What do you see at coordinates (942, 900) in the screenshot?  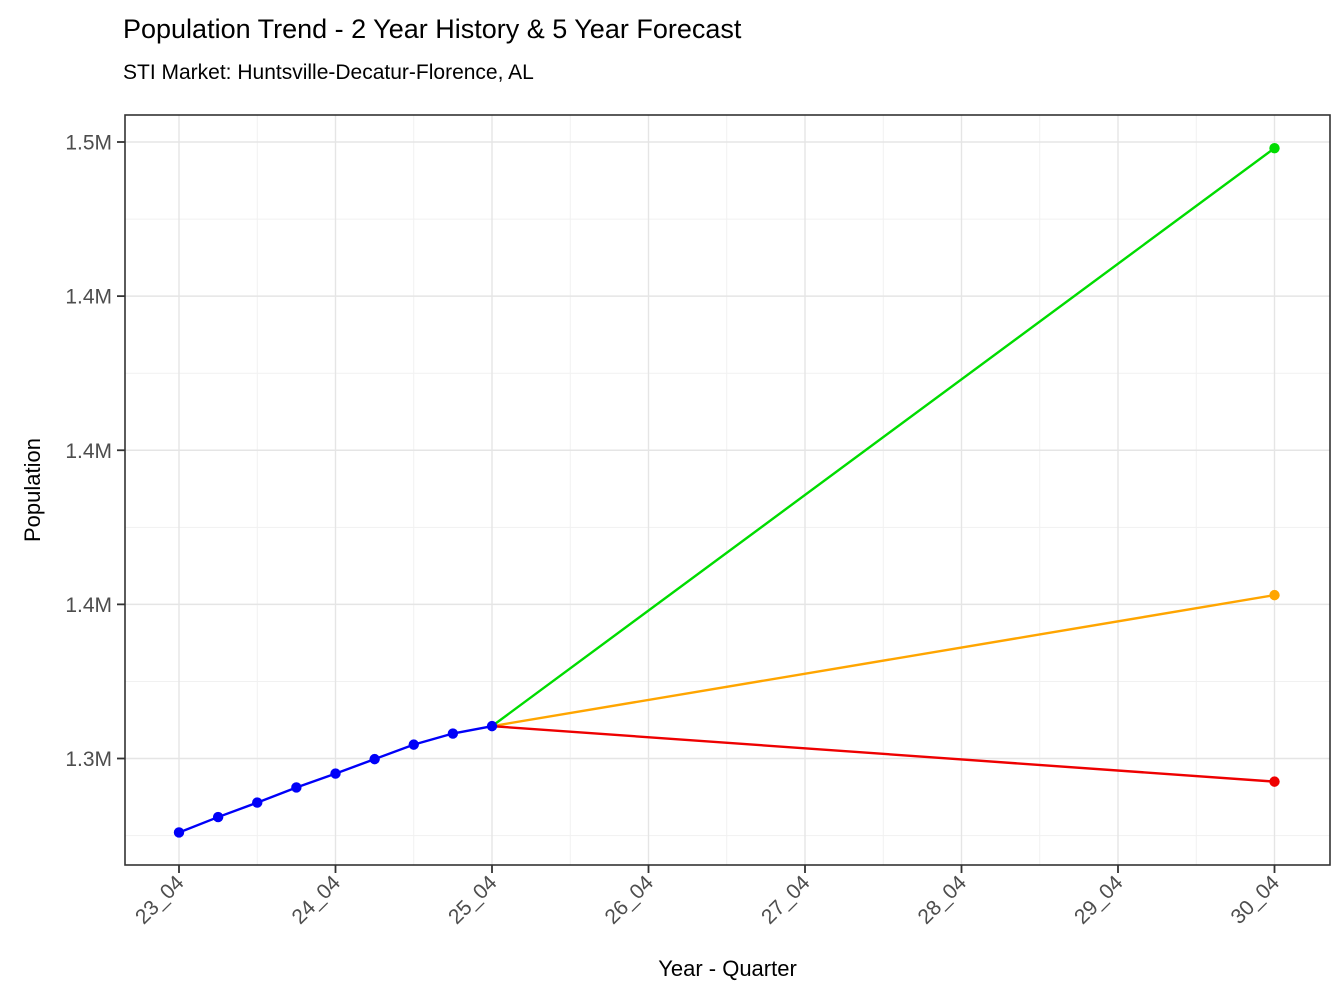 I see `x-tick-label: 28_04` at bounding box center [942, 900].